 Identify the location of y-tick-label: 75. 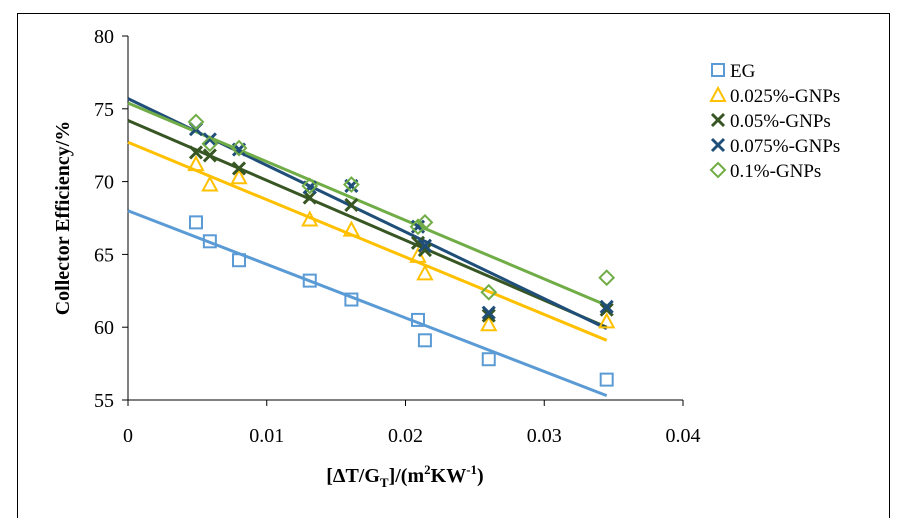
(104, 110).